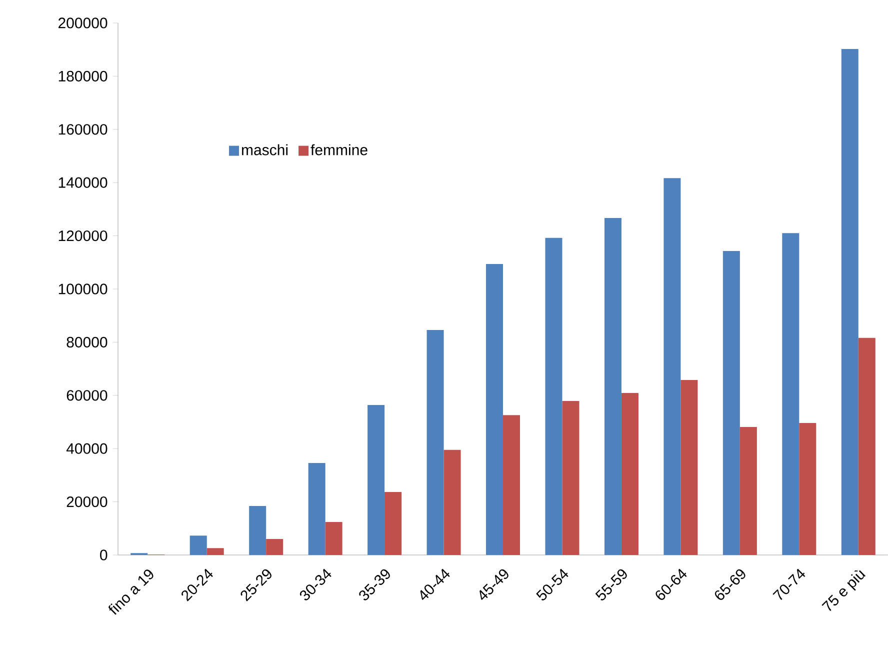 This screenshot has height=655, width=888. Describe the element at coordinates (83, 76) in the screenshot. I see `y-tick-label: 180000` at that location.